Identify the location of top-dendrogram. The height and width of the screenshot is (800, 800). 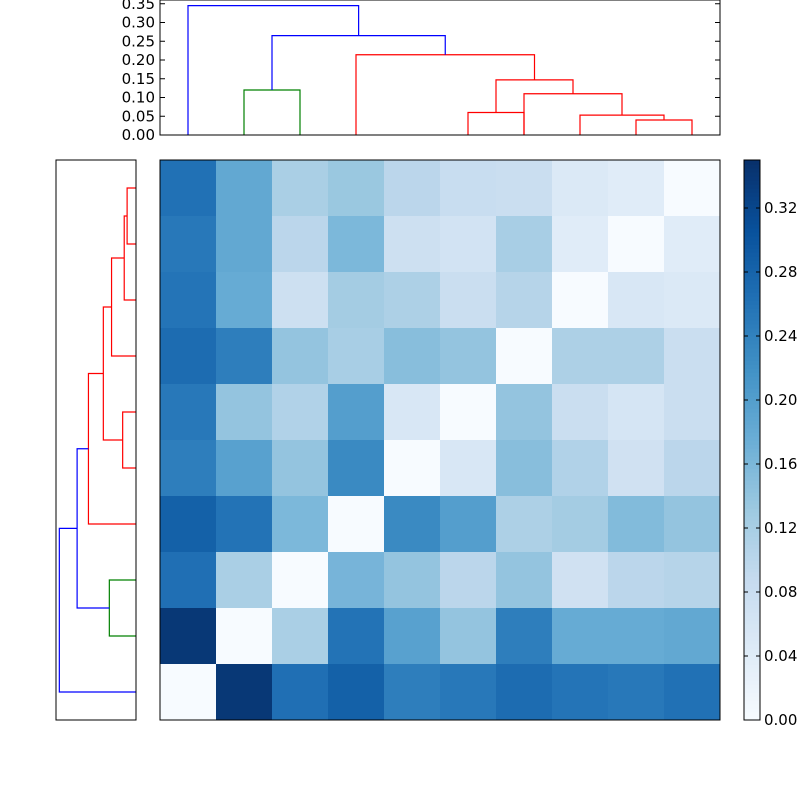
(440, 70).